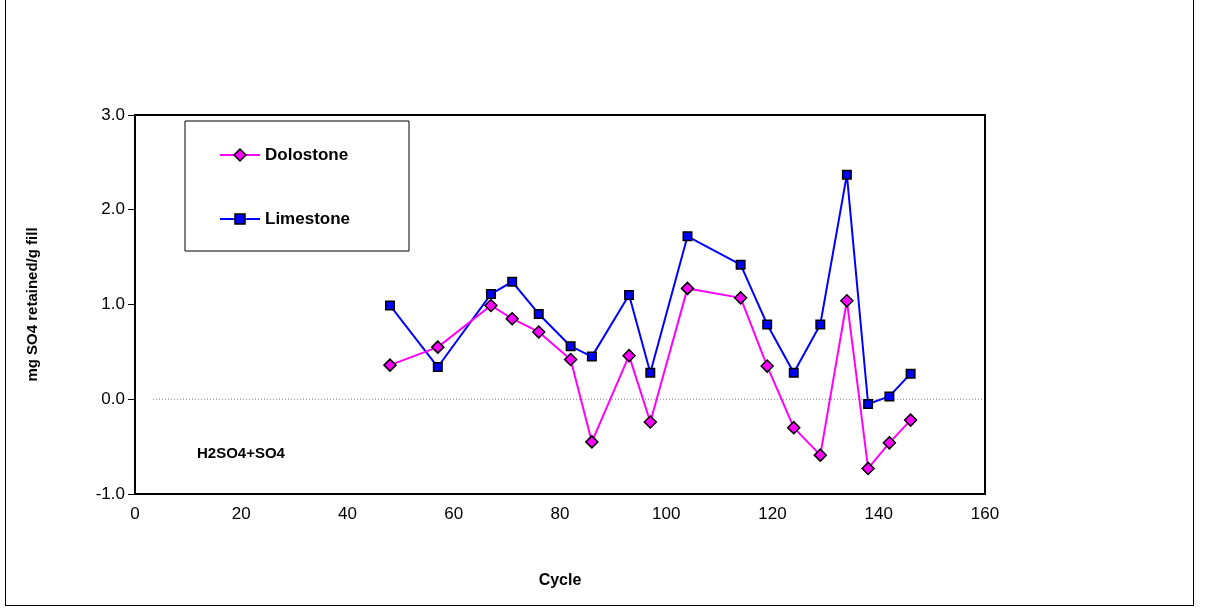 This screenshot has height=616, width=1215. What do you see at coordinates (560, 513) in the screenshot?
I see `x-tick-label: 80` at bounding box center [560, 513].